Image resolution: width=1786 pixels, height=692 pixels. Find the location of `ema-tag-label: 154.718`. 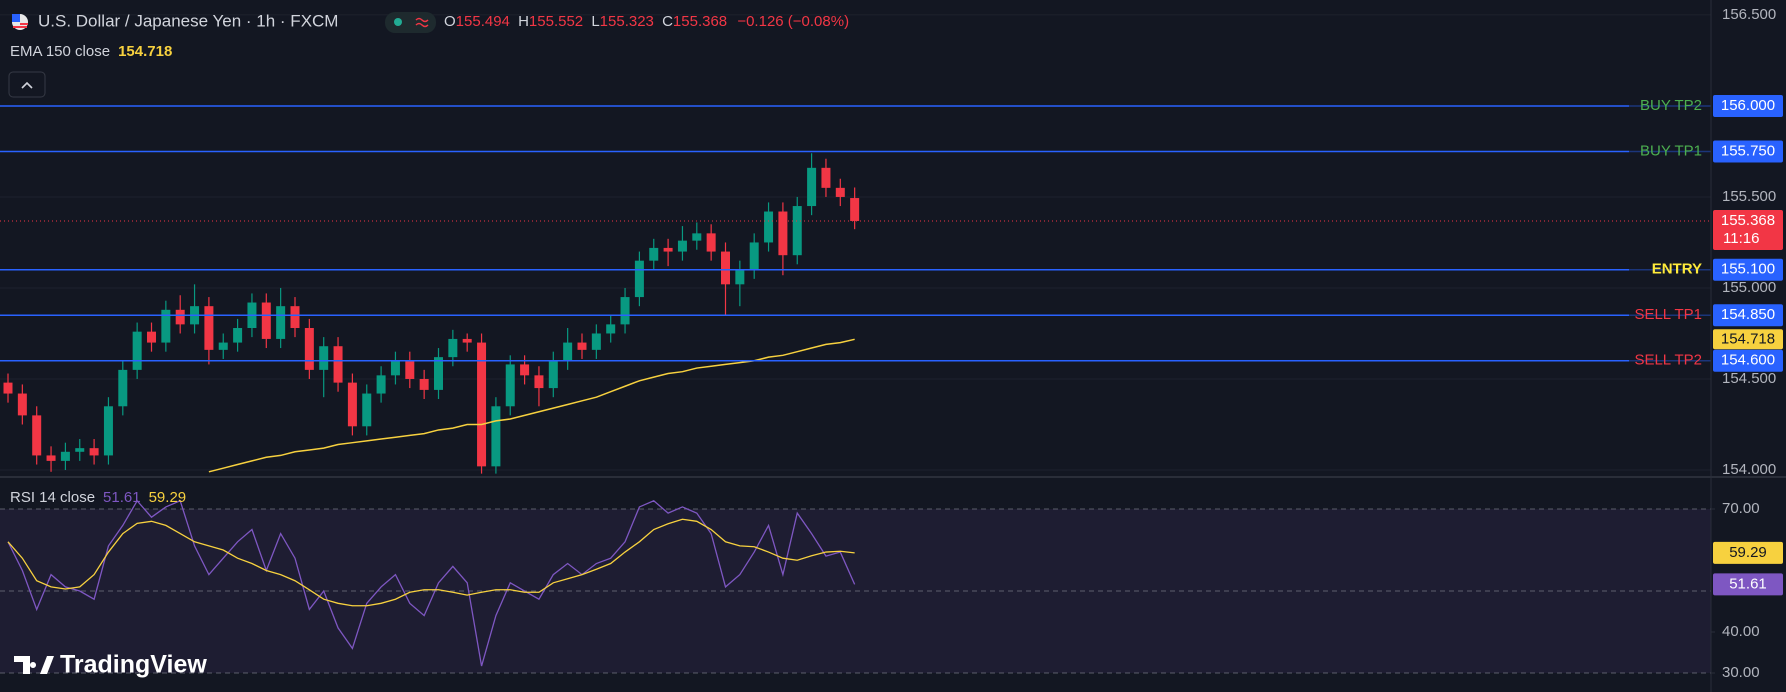

ema-tag-label: 154.718 is located at coordinates (1748, 338).